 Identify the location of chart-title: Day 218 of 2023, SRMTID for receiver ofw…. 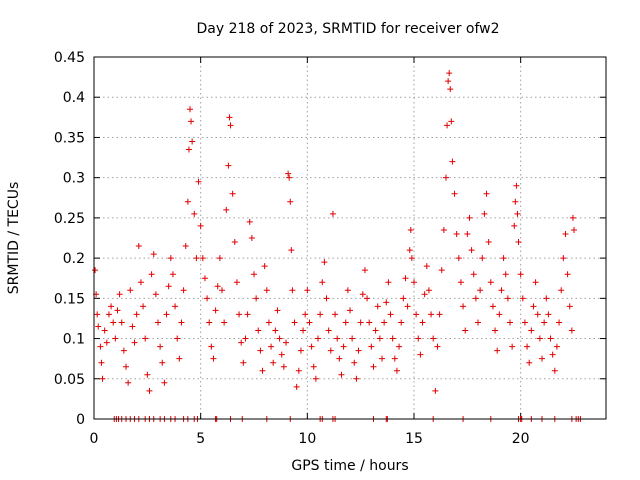
(347, 29).